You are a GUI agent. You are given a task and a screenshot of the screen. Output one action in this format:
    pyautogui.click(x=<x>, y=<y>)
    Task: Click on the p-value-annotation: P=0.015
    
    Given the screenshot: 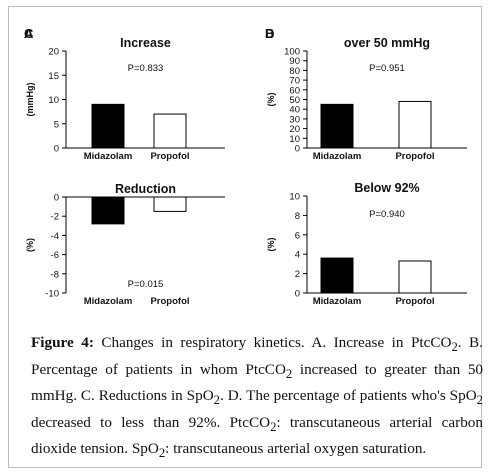 What is the action you would take?
    pyautogui.click(x=146, y=284)
    